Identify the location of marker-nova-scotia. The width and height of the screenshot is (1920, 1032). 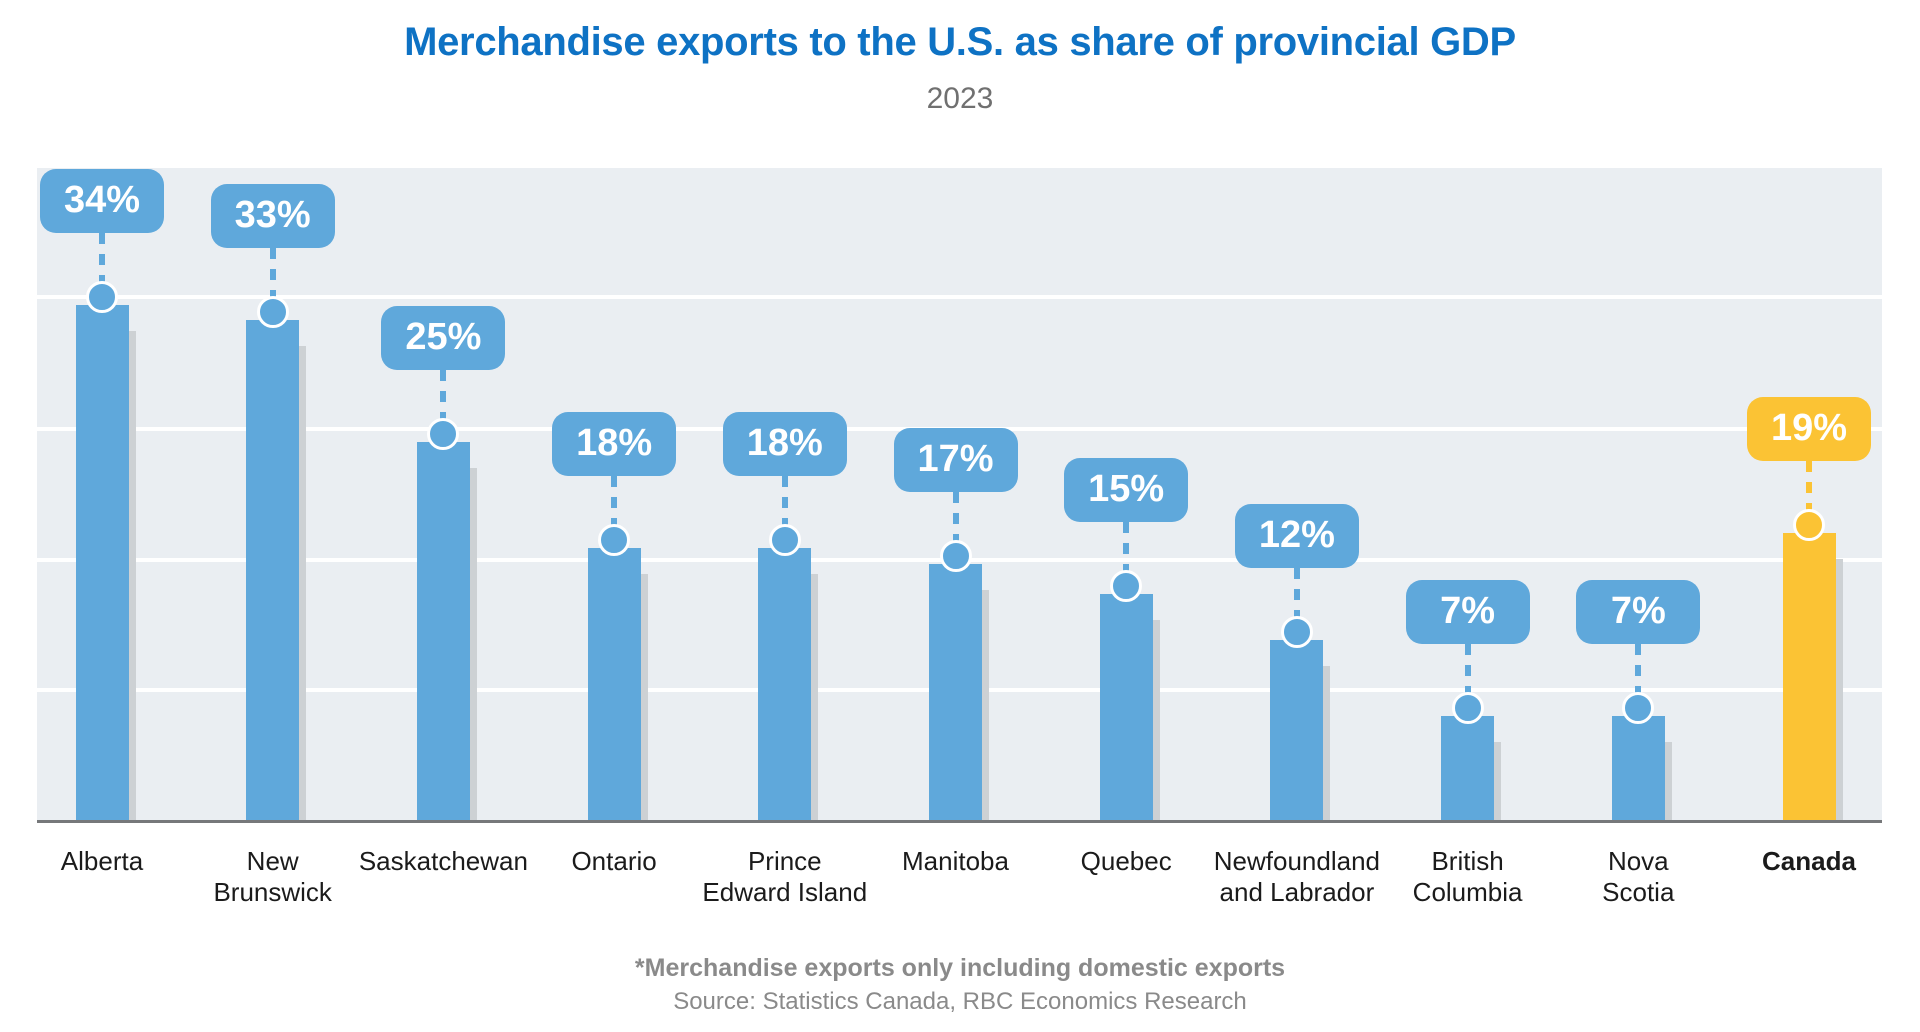
(1638, 707).